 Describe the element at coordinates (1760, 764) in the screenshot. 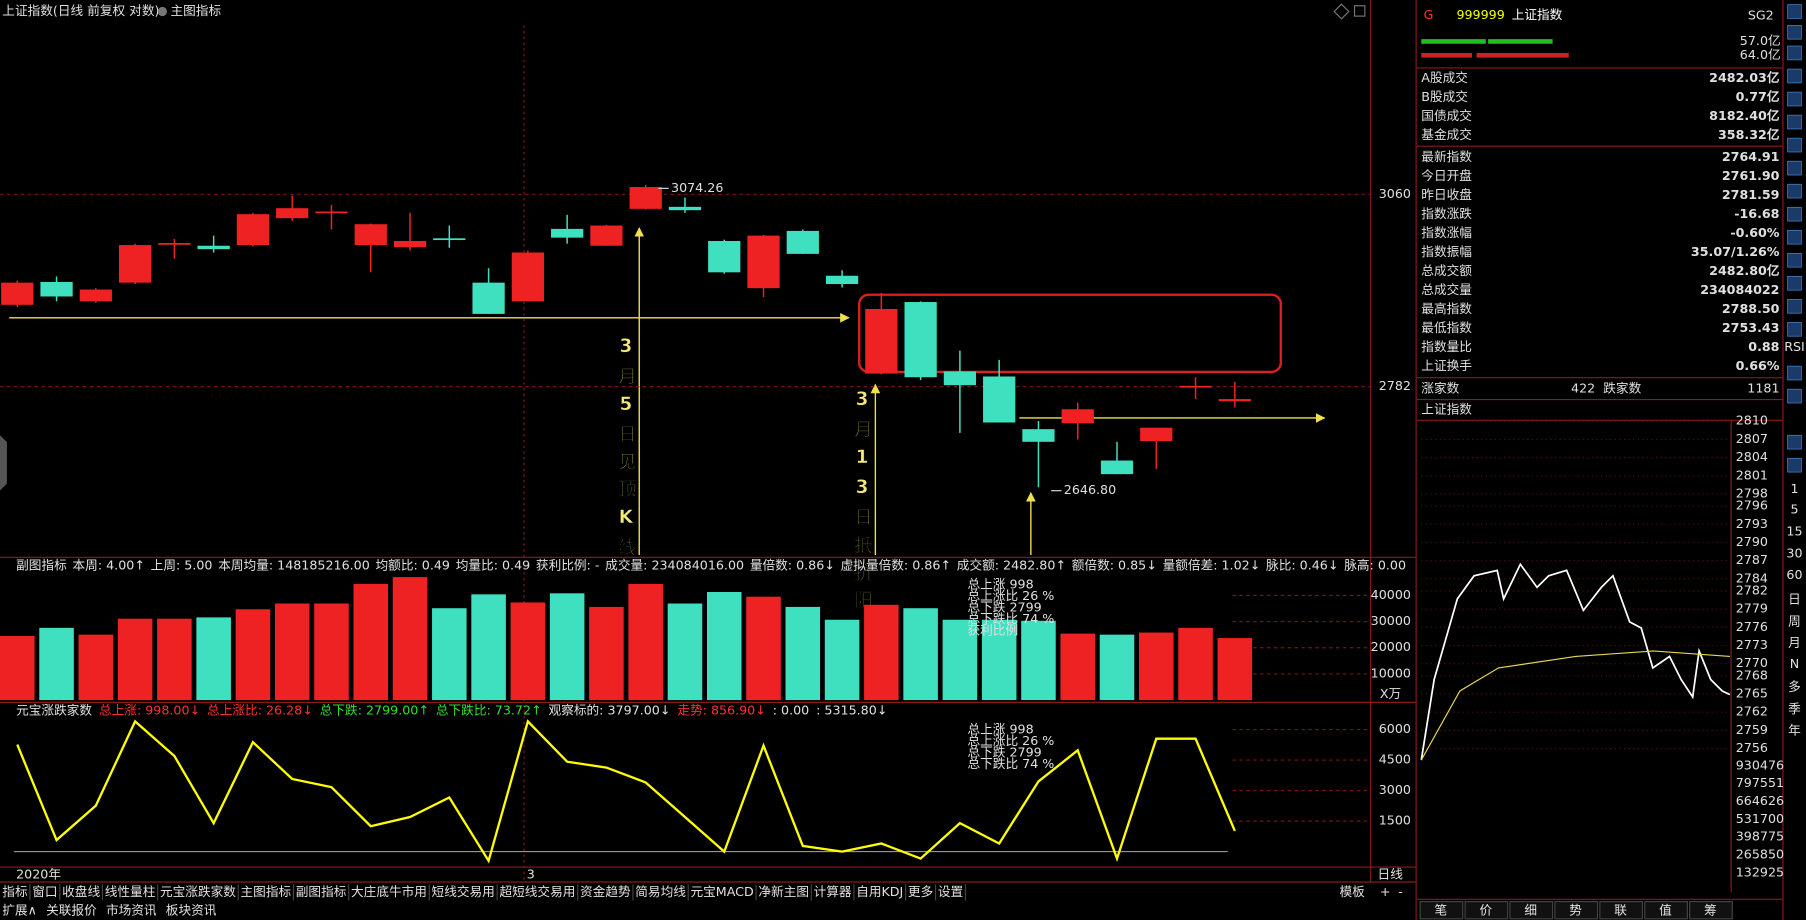

I see `y2-tick-label: 930476` at that location.